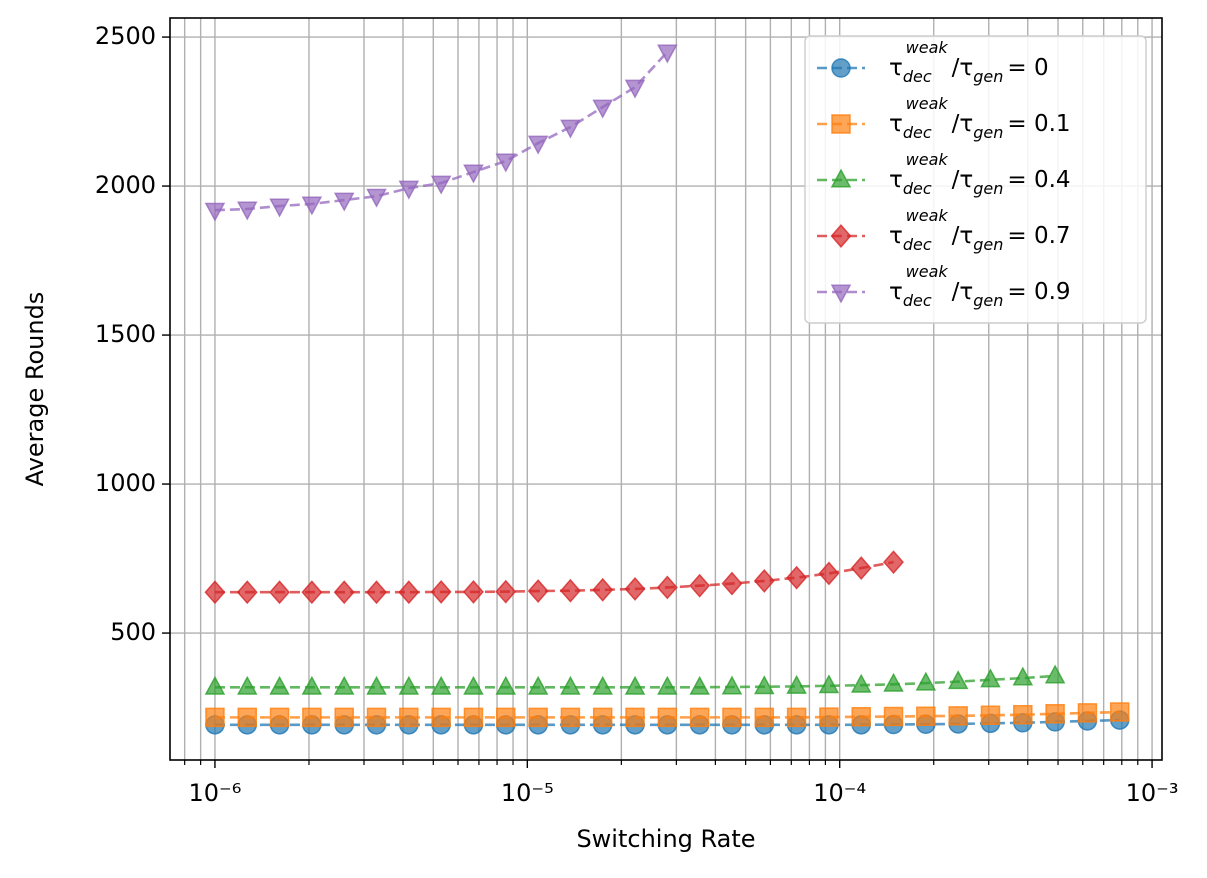 This screenshot has width=1207, height=878. What do you see at coordinates (35, 389) in the screenshot?
I see `y-axis-label: Average Rounds` at bounding box center [35, 389].